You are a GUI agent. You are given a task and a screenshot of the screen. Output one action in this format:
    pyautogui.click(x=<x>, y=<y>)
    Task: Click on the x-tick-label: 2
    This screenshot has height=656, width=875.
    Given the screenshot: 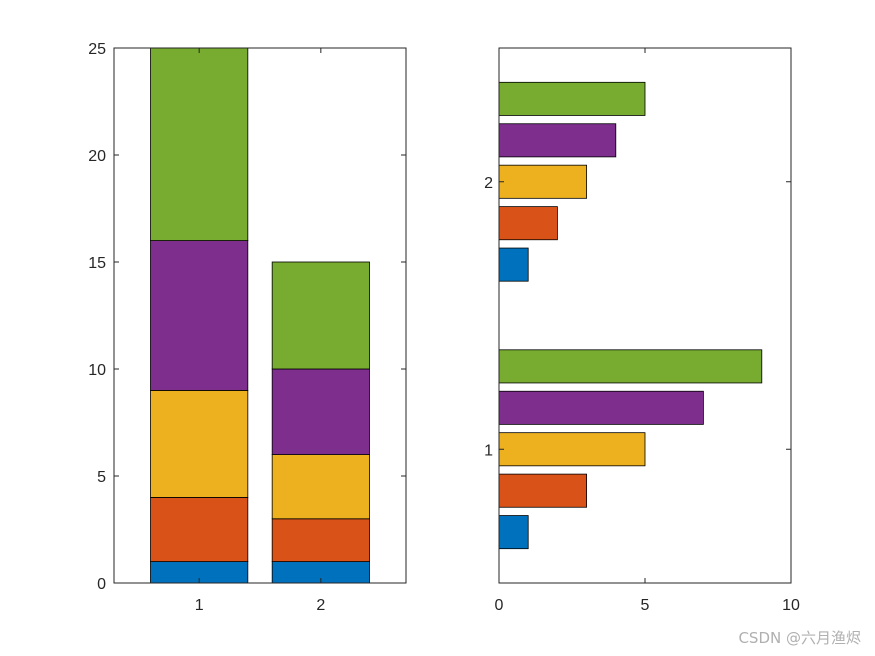 What is the action you would take?
    pyautogui.click(x=320, y=605)
    